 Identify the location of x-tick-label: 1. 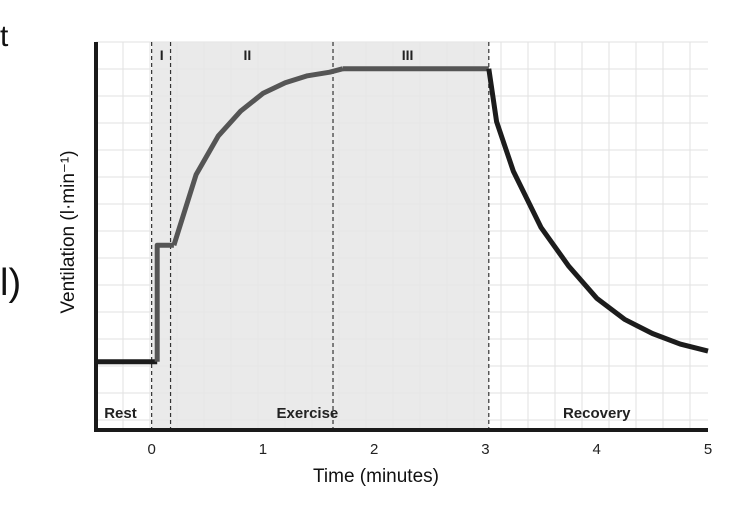
(263, 449).